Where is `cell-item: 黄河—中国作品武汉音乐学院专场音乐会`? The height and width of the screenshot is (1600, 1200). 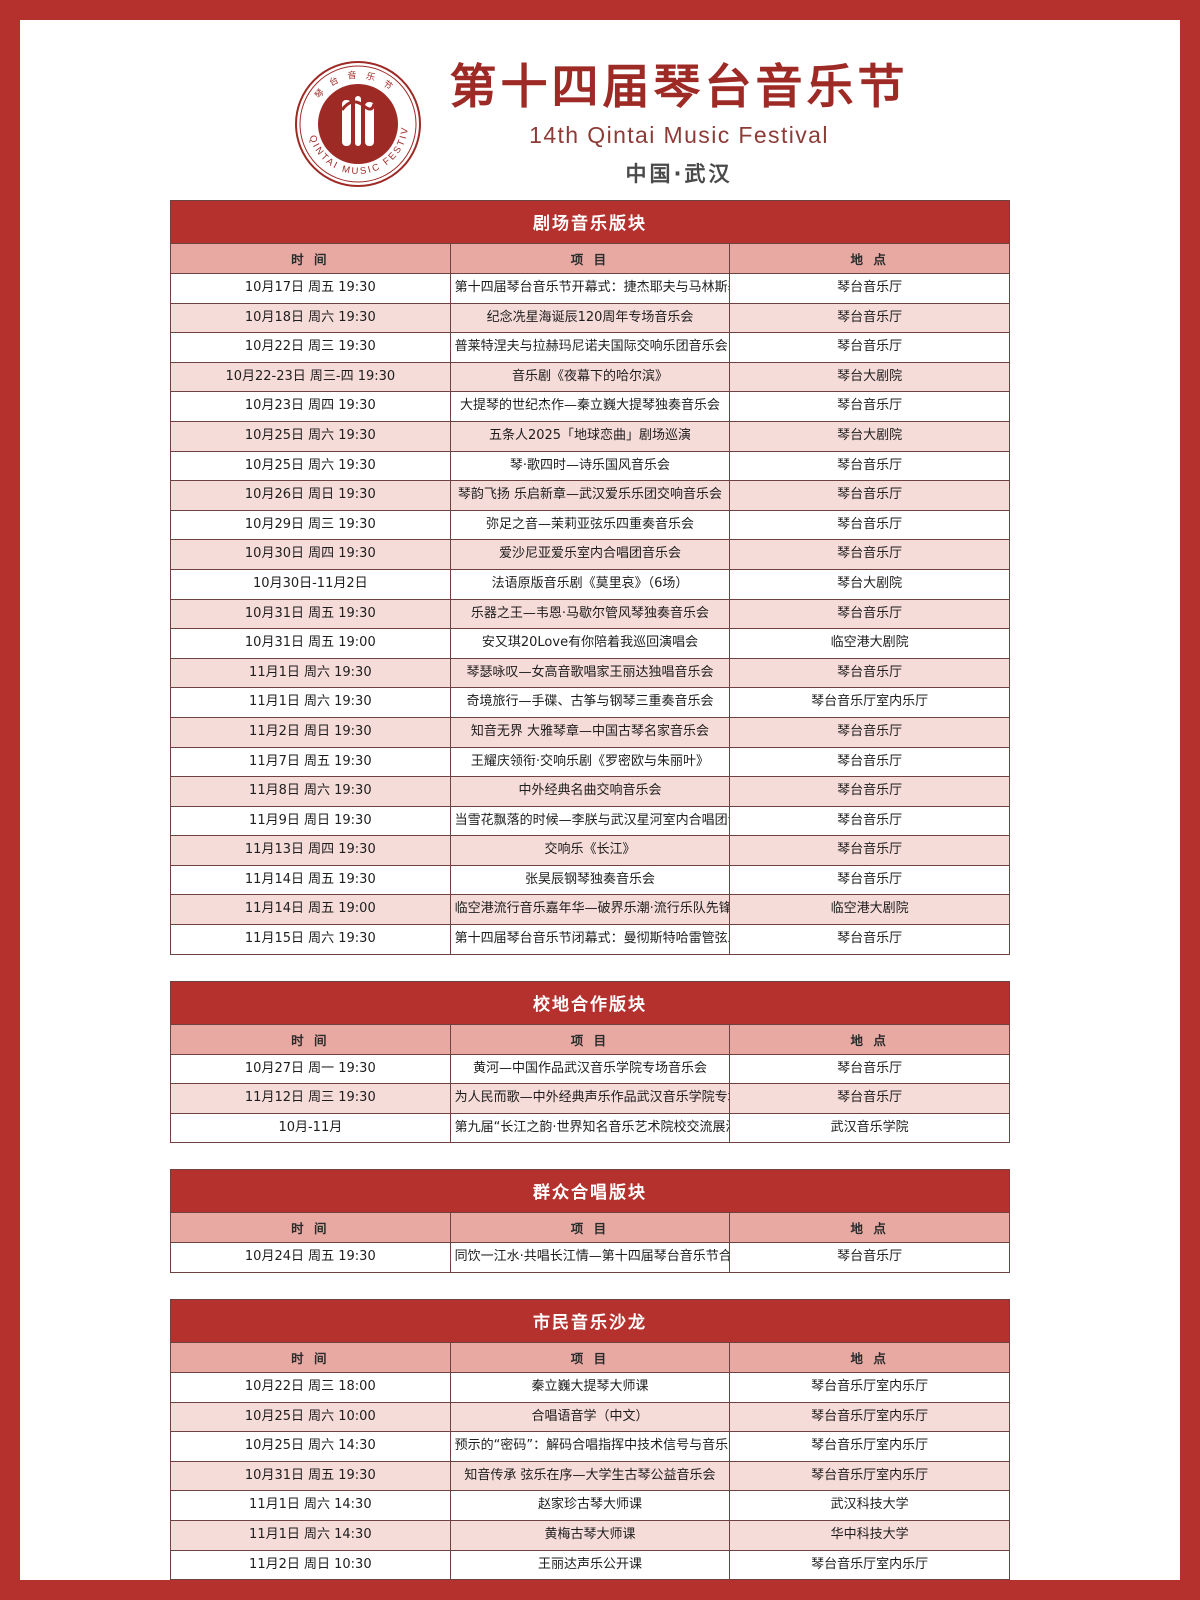
cell-item: 黄河—中国作品武汉音乐学院专场音乐会 is located at coordinates (590, 1069).